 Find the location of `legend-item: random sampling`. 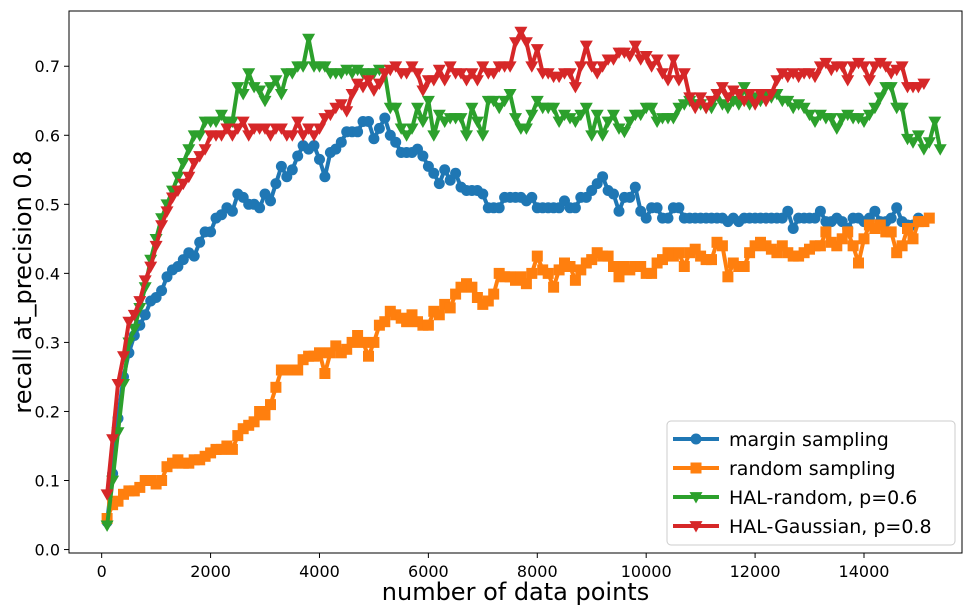

legend-item: random sampling is located at coordinates (784, 469).